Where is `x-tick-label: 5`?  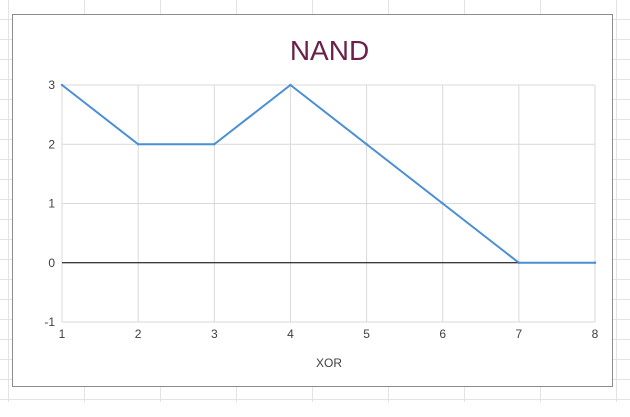 x-tick-label: 5 is located at coordinates (366, 334).